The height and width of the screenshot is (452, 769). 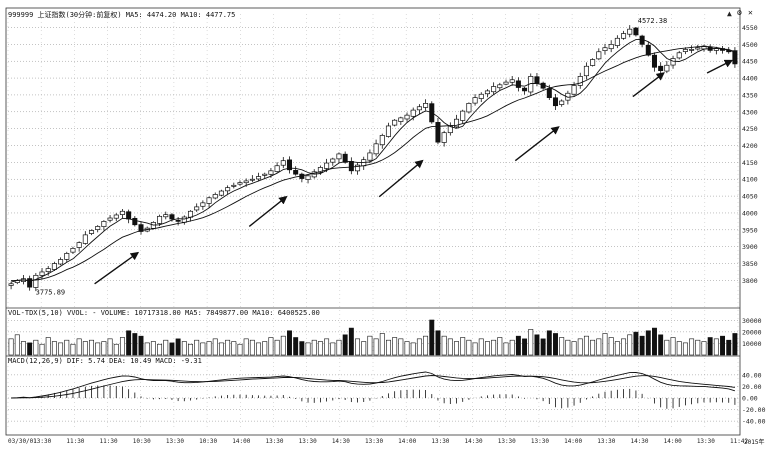 What do you see at coordinates (752, 332) in the screenshot?
I see `vol-tick-label: 20000` at bounding box center [752, 332].